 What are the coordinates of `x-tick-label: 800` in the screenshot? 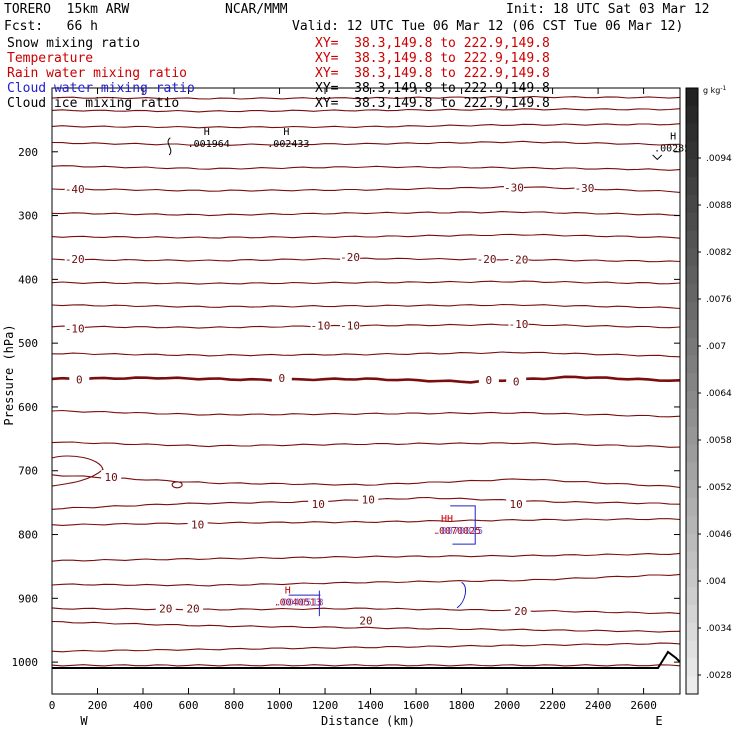 It's located at (234, 705).